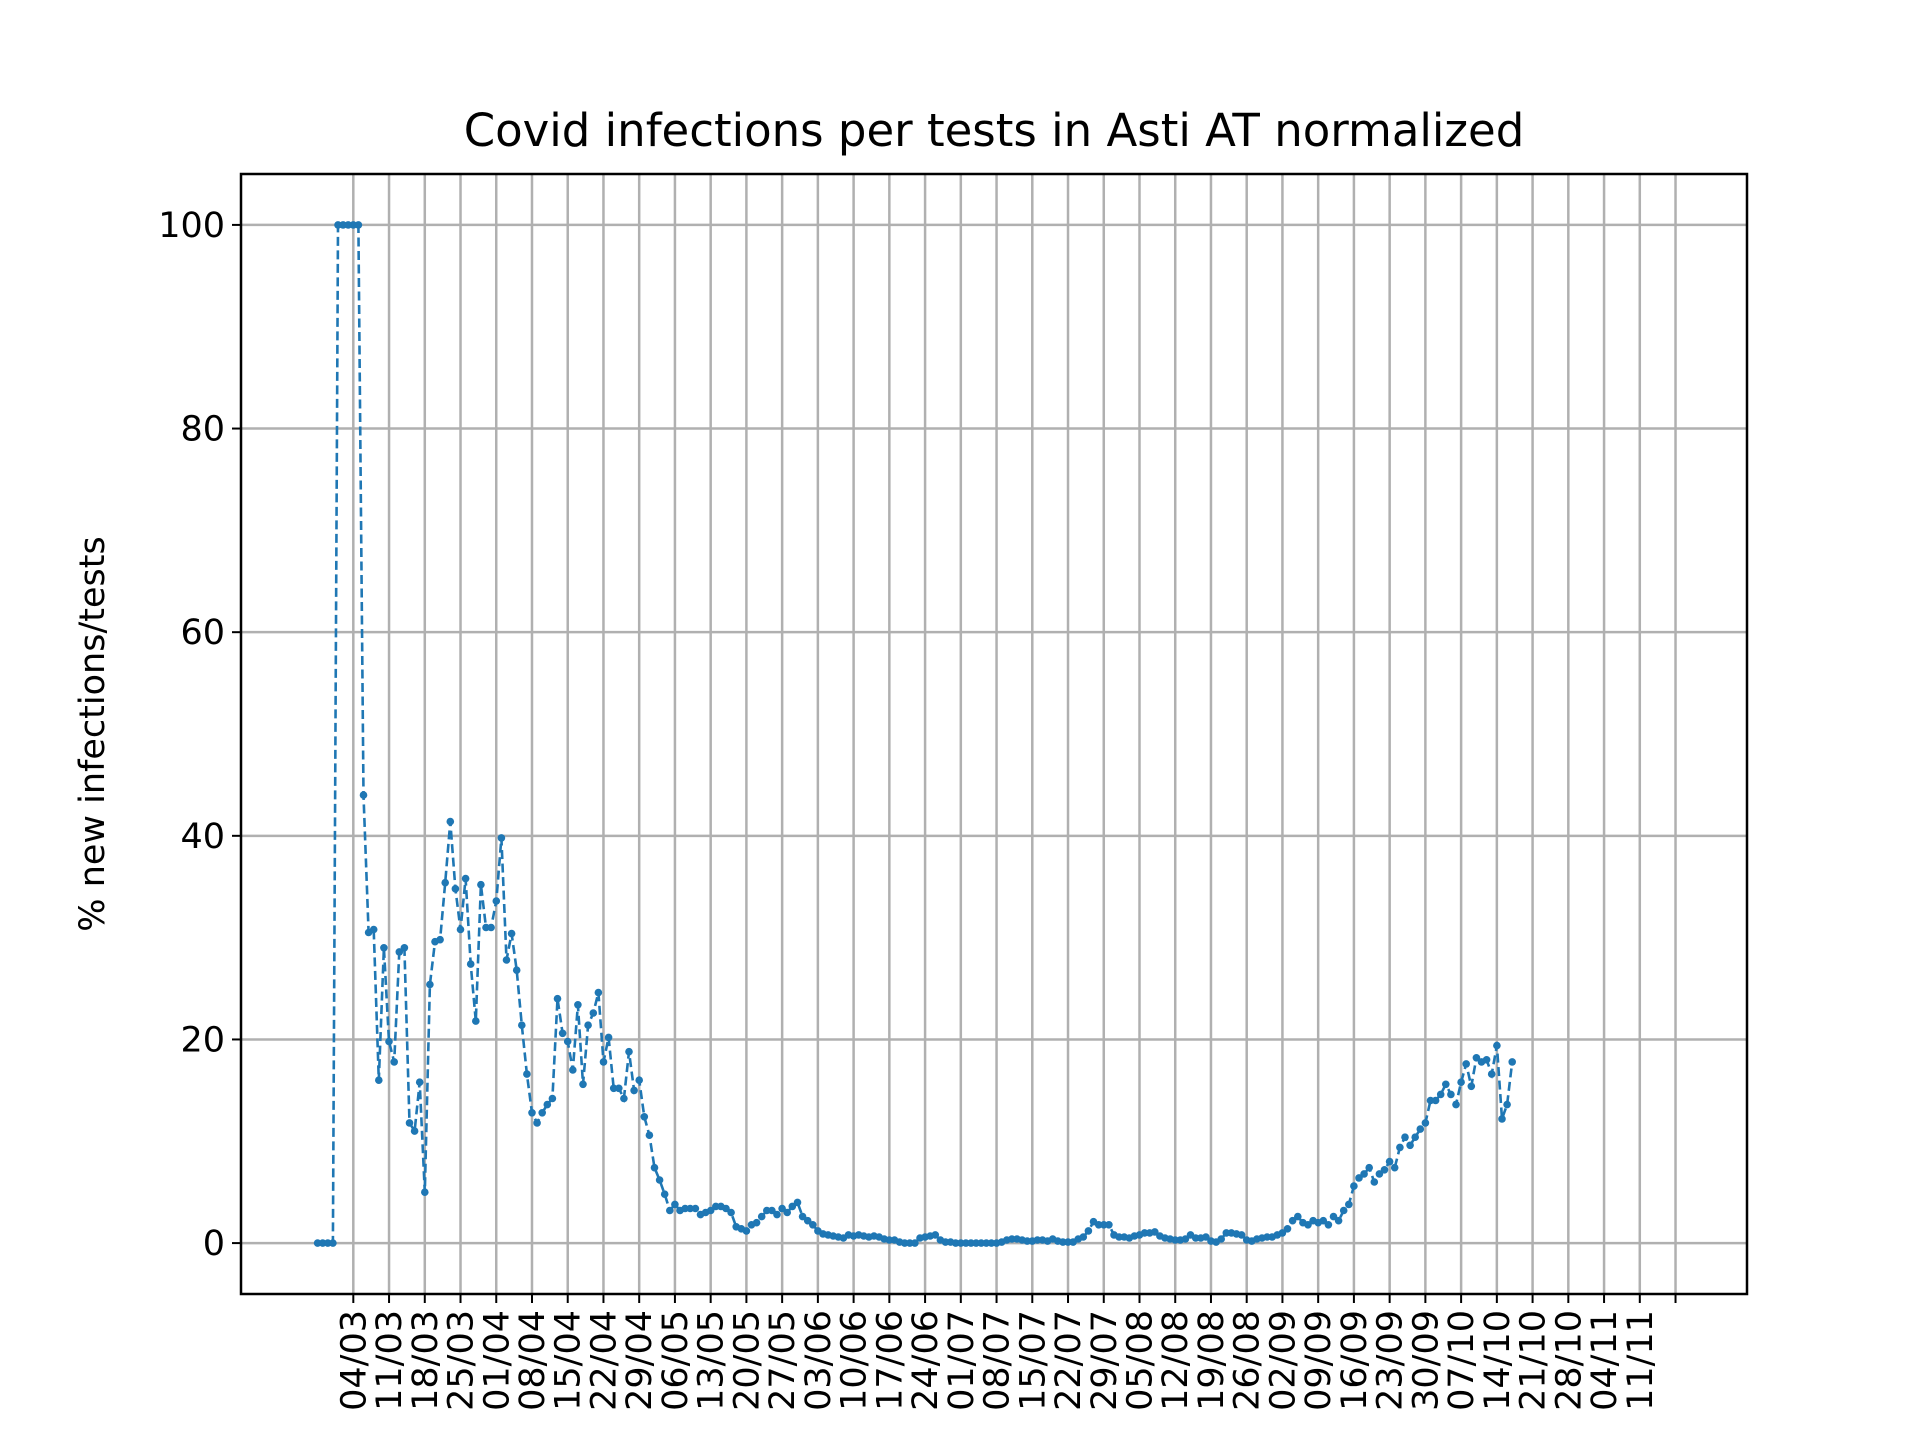 Image resolution: width=1920 pixels, height=1440 pixels. Describe the element at coordinates (1426, 1360) in the screenshot. I see `x-tick-label: 30/09` at that location.